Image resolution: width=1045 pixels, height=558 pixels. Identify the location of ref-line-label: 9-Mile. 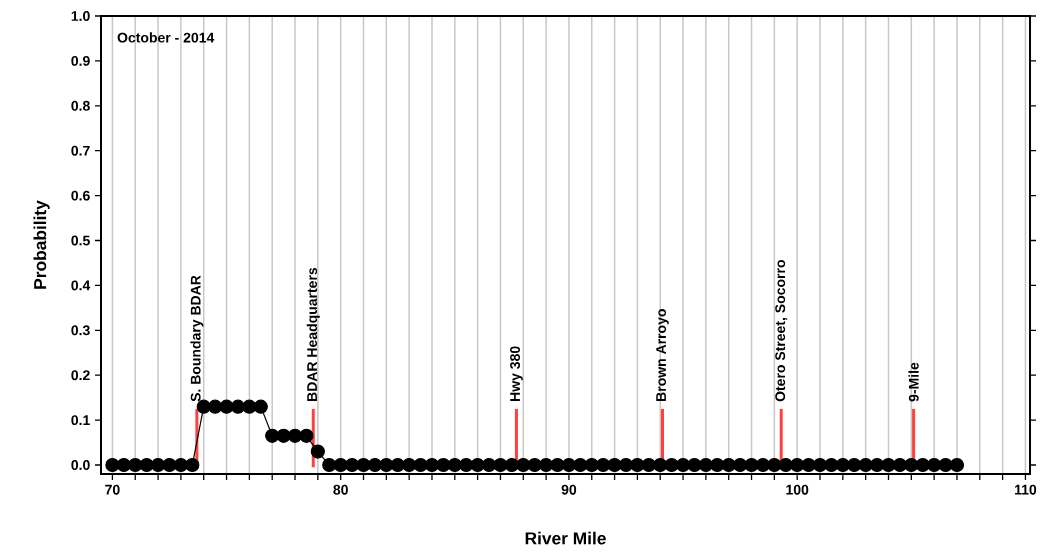
(913, 382).